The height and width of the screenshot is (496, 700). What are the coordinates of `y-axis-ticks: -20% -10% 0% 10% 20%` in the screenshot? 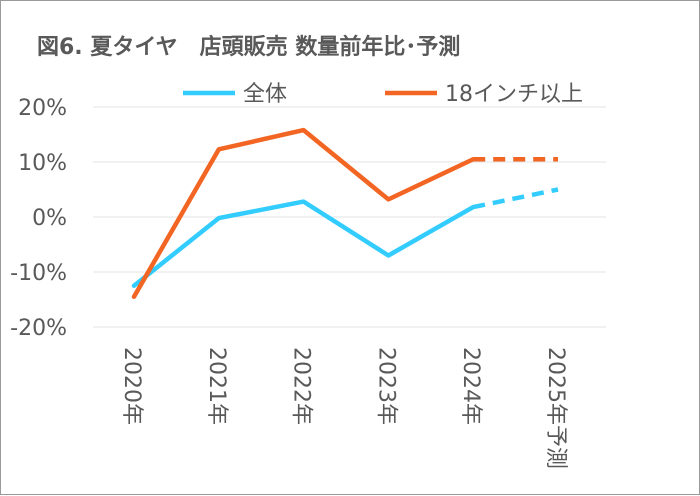 It's located at (38, 218).